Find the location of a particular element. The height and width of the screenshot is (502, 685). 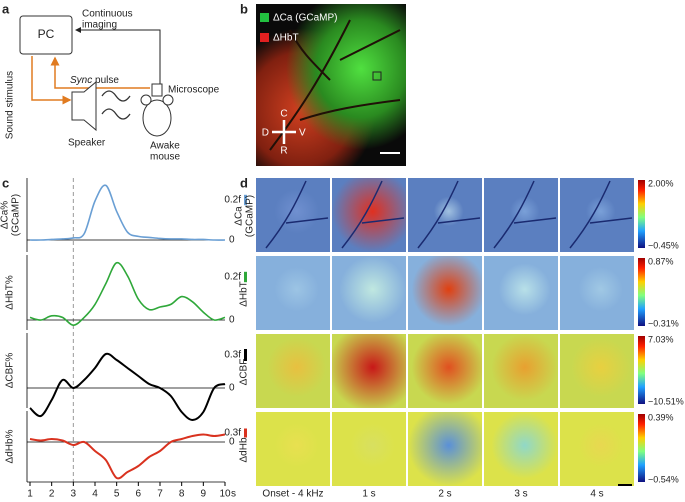

sync-arrow is located at coordinates (100, 72).